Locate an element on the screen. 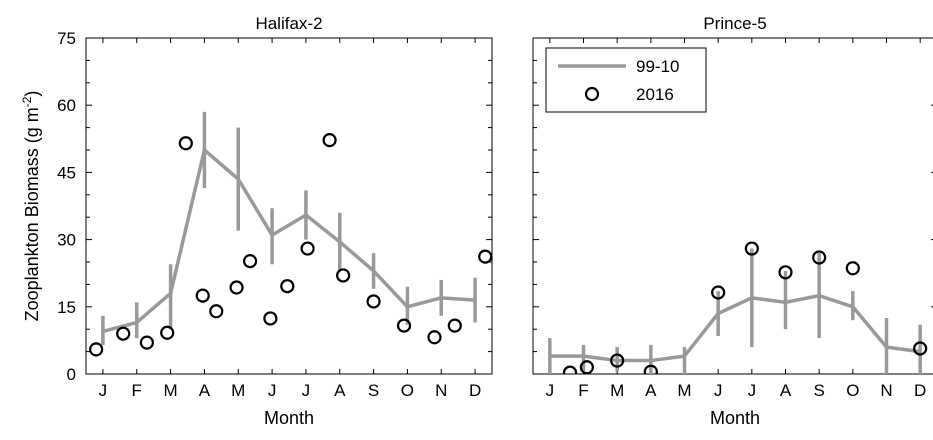  y-axis-label-close: ) is located at coordinates (32, 94).